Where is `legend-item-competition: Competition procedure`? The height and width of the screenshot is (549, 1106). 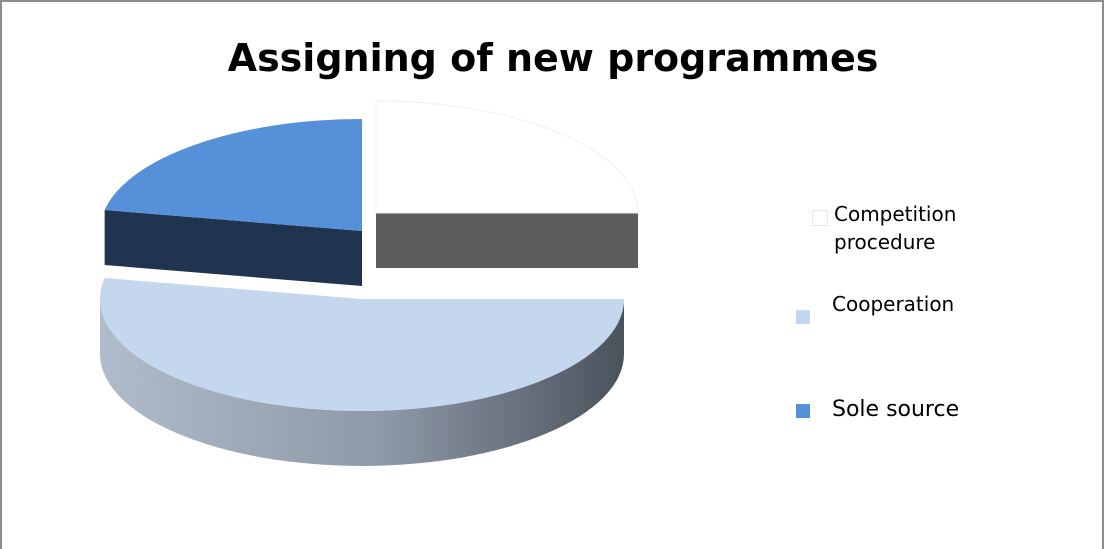
legend-item-competition: Competition procedure is located at coordinates (884, 228).